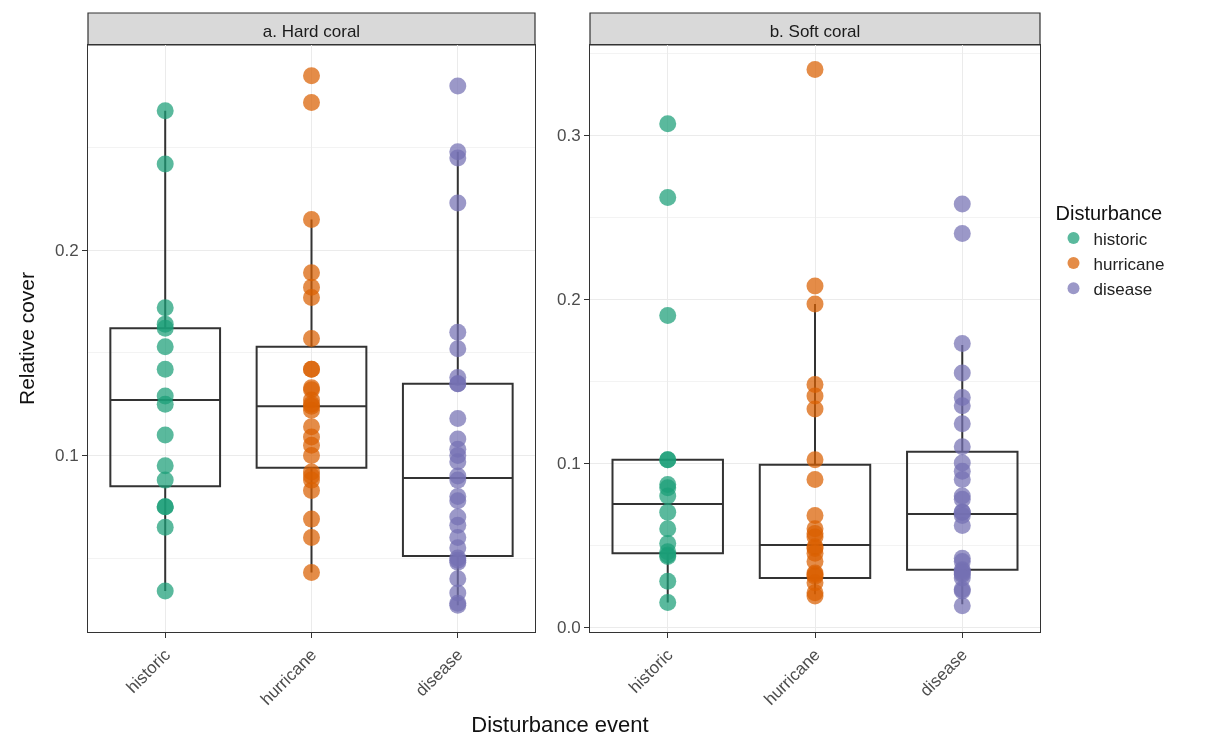 The height and width of the screenshot is (754, 1232). I want to click on x-axis-title: Disturbance event, so click(560, 725).